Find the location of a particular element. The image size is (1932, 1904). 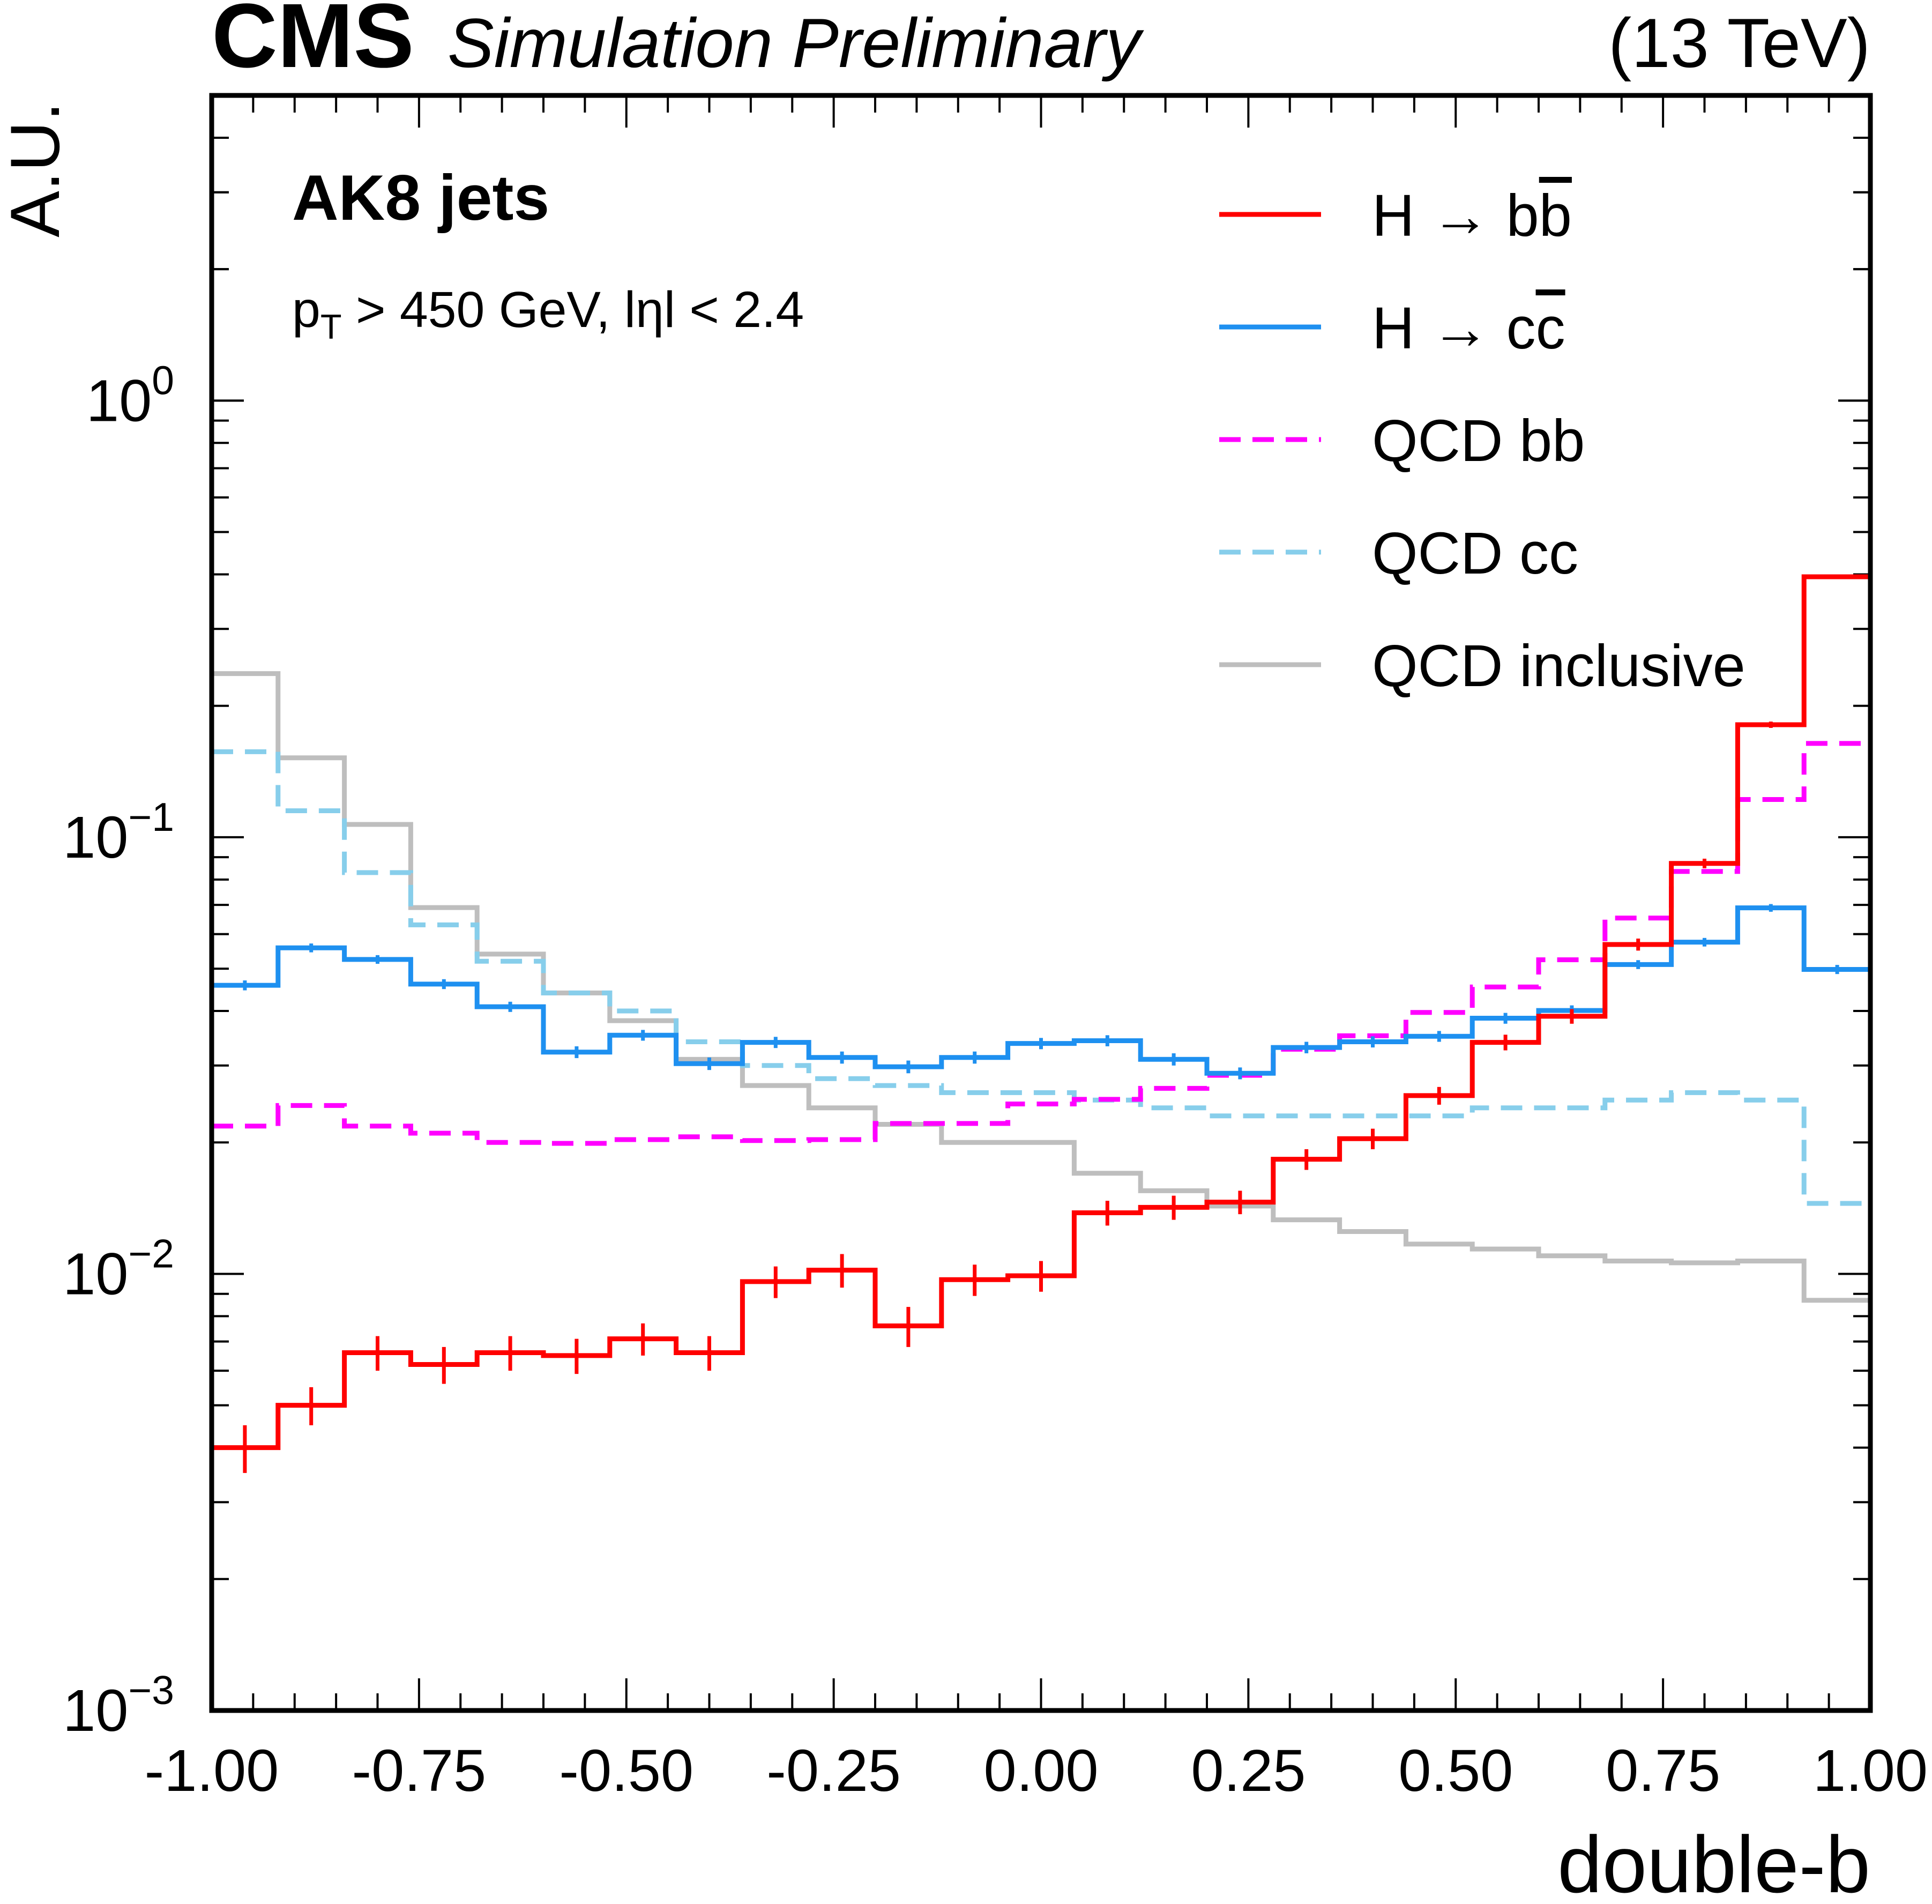

legend-label: H → cc is located at coordinates (1468, 328).